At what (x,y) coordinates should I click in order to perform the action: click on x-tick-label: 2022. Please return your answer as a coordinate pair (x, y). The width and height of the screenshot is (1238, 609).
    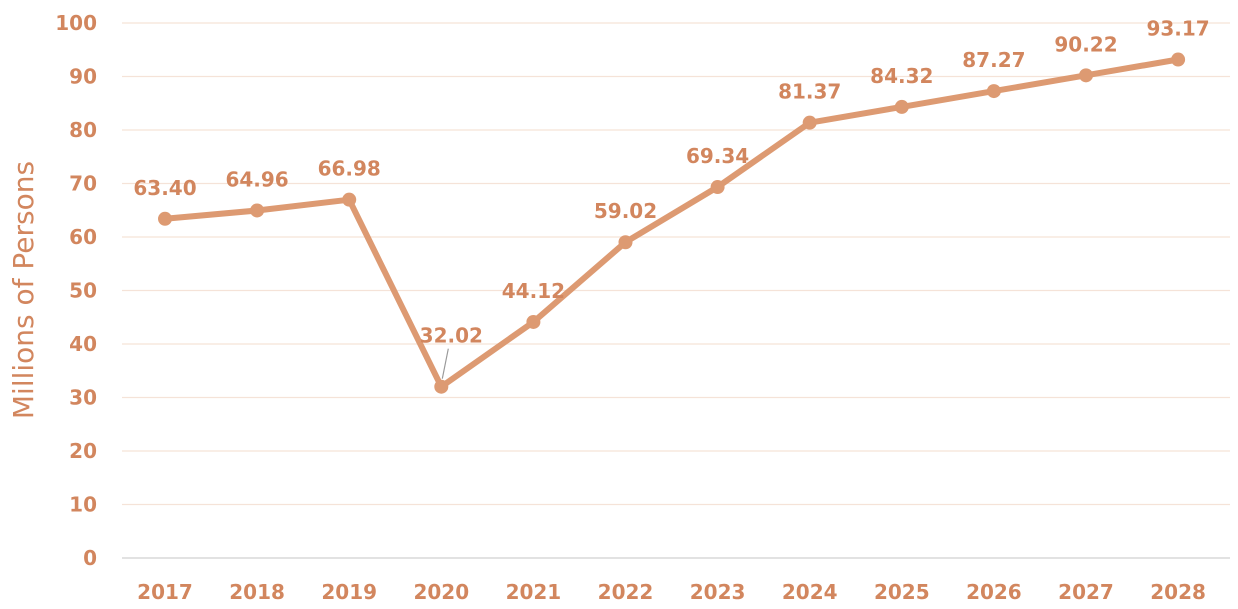
    Looking at the image, I should click on (626, 592).